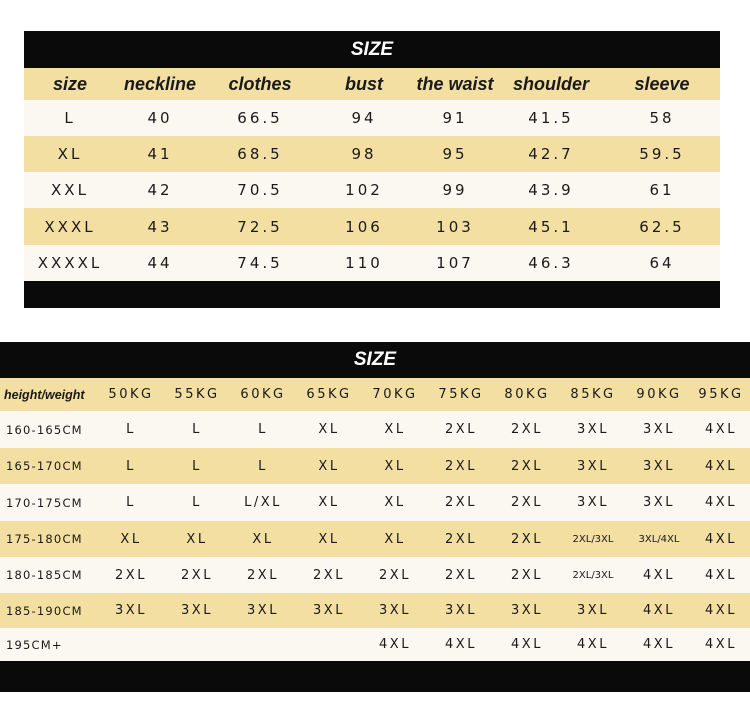 The height and width of the screenshot is (713, 750). Describe the element at coordinates (44, 466) in the screenshot. I see `table2-cell: 165-170CM` at that location.